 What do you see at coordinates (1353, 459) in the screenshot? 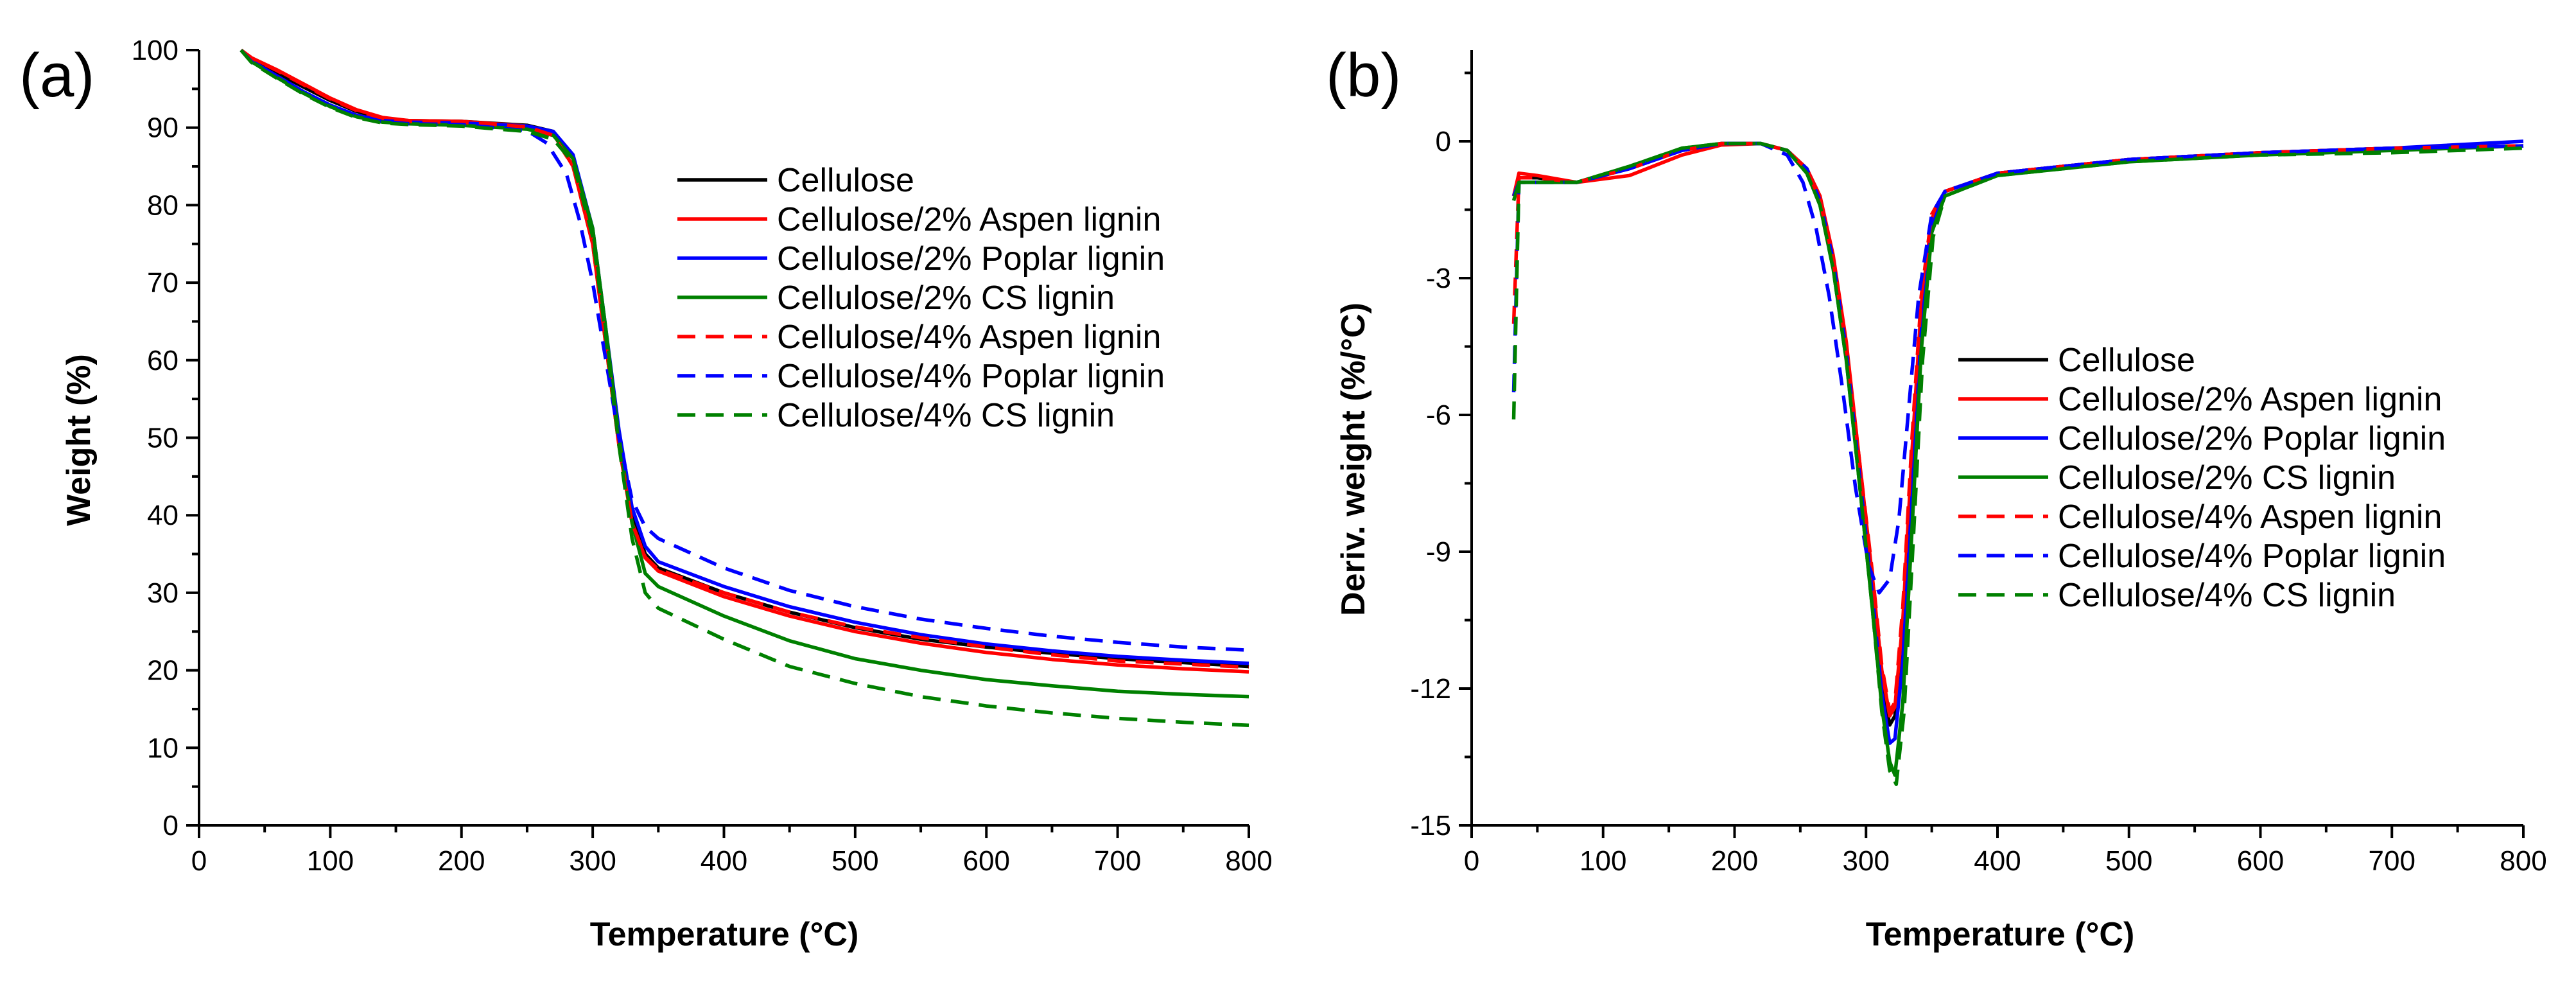
I see `panel-b-y-axis-title: Deriv. weight (%/°C)` at bounding box center [1353, 459].